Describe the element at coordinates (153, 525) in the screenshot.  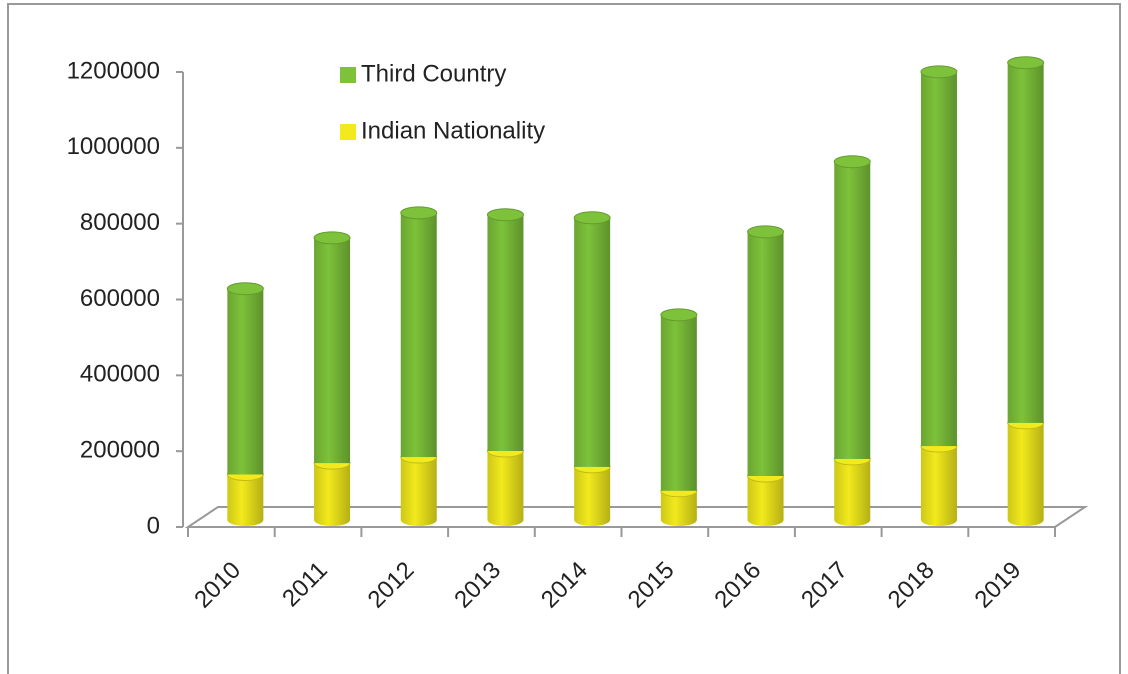
I see `y-tick-label: 0` at that location.